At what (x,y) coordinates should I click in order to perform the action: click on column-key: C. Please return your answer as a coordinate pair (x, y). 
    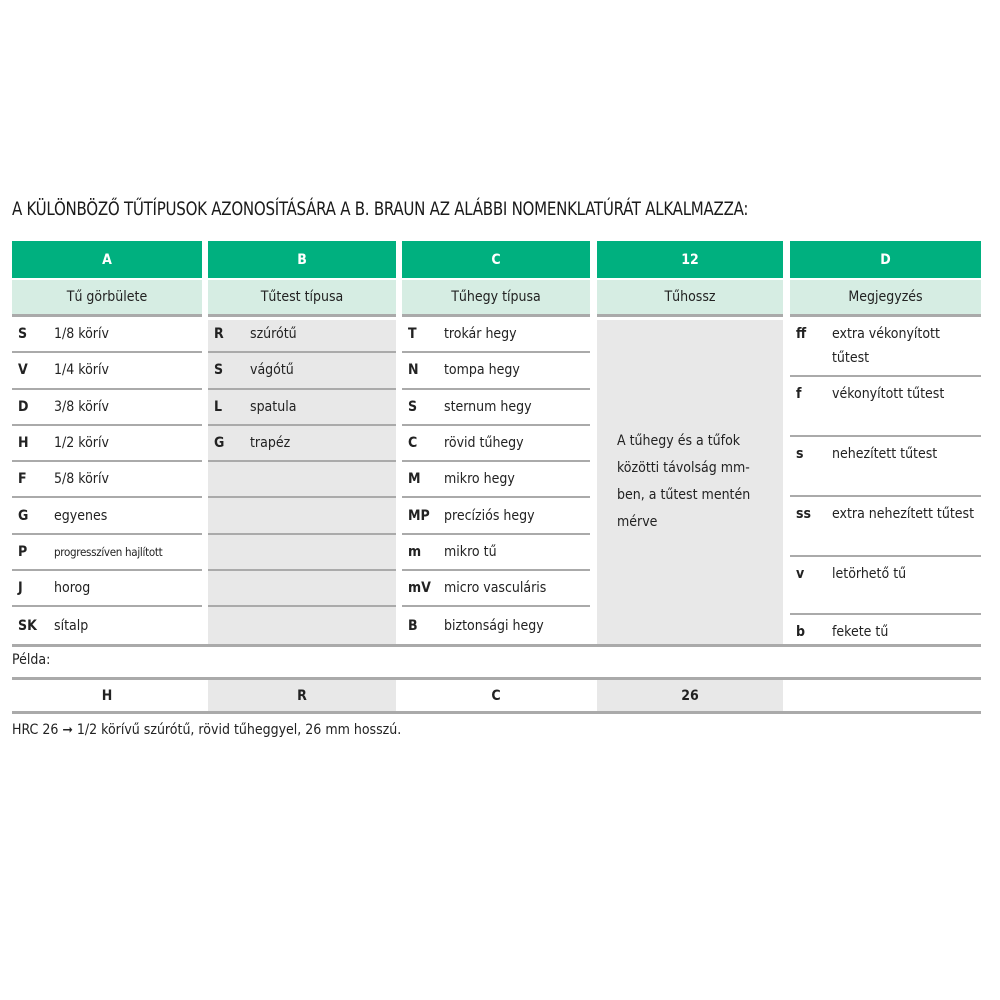
    Looking at the image, I should click on (496, 259).